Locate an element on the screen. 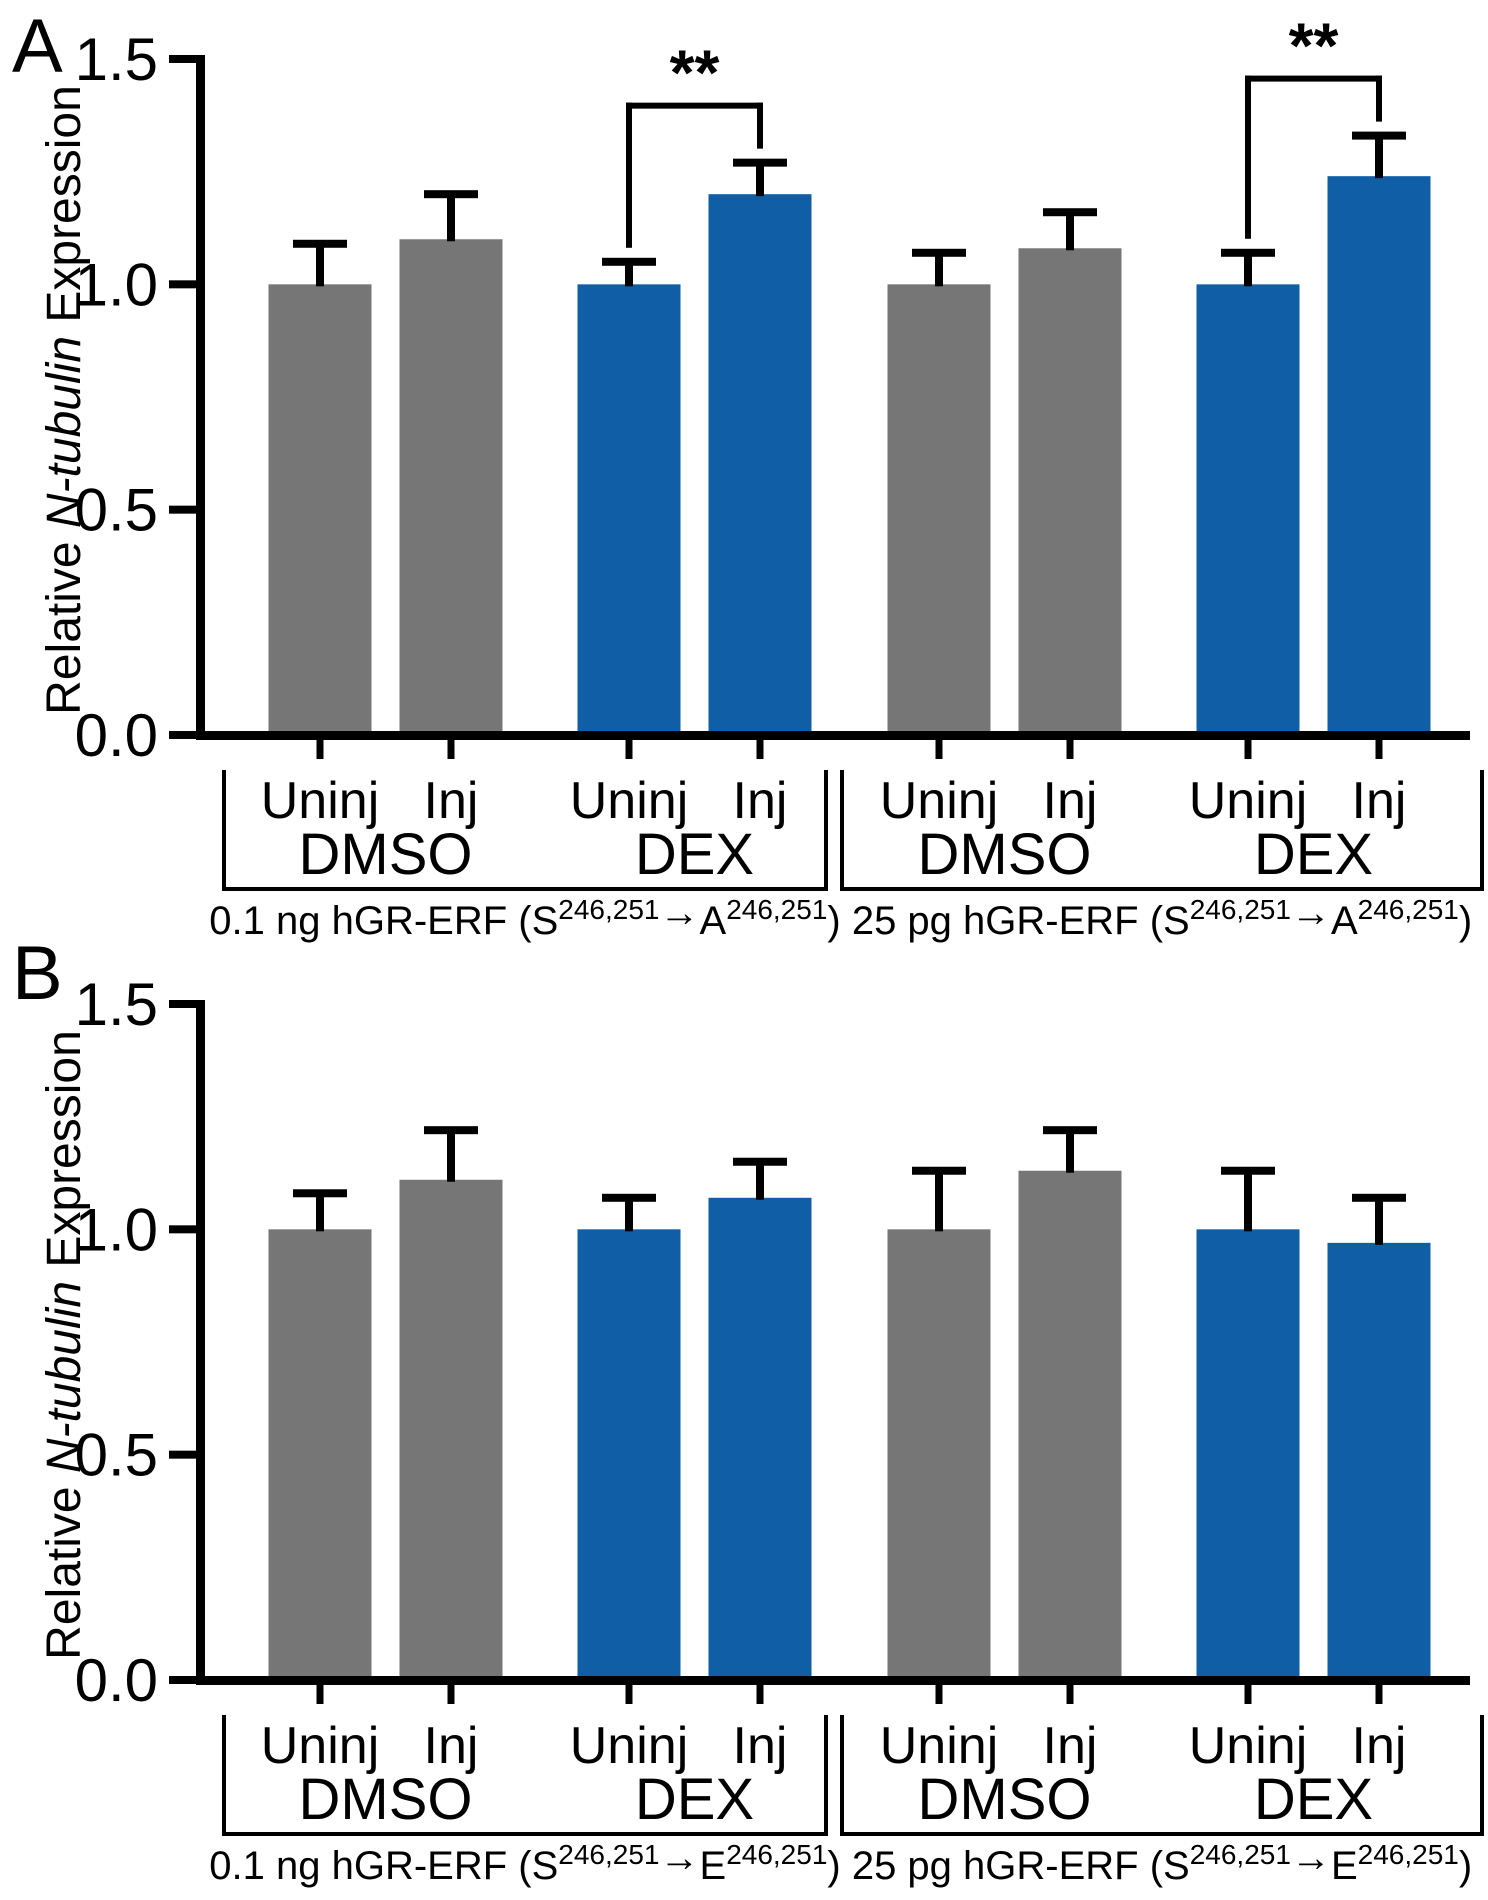 The image size is (1488, 1900). bar-b-7-uninj is located at coordinates (1248, 1454).